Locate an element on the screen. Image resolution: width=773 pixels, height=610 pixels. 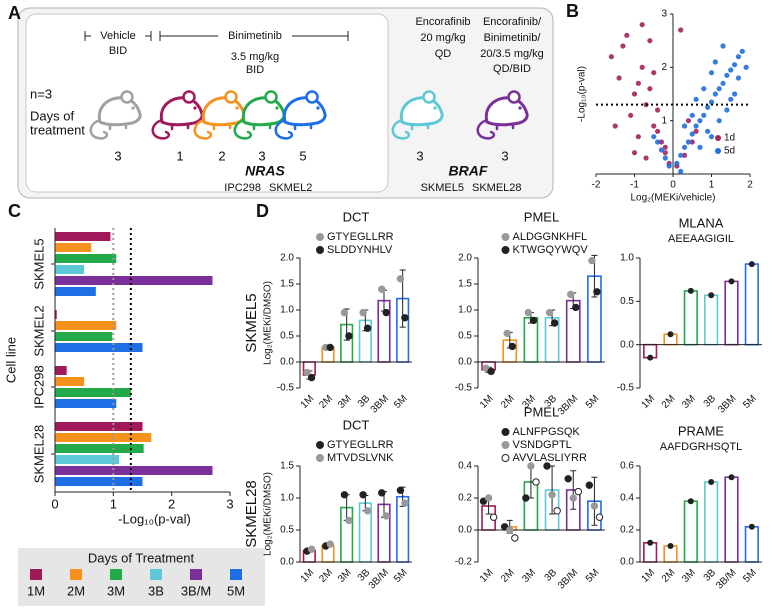
y-tick-label: 3 is located at coordinates (664, 14).